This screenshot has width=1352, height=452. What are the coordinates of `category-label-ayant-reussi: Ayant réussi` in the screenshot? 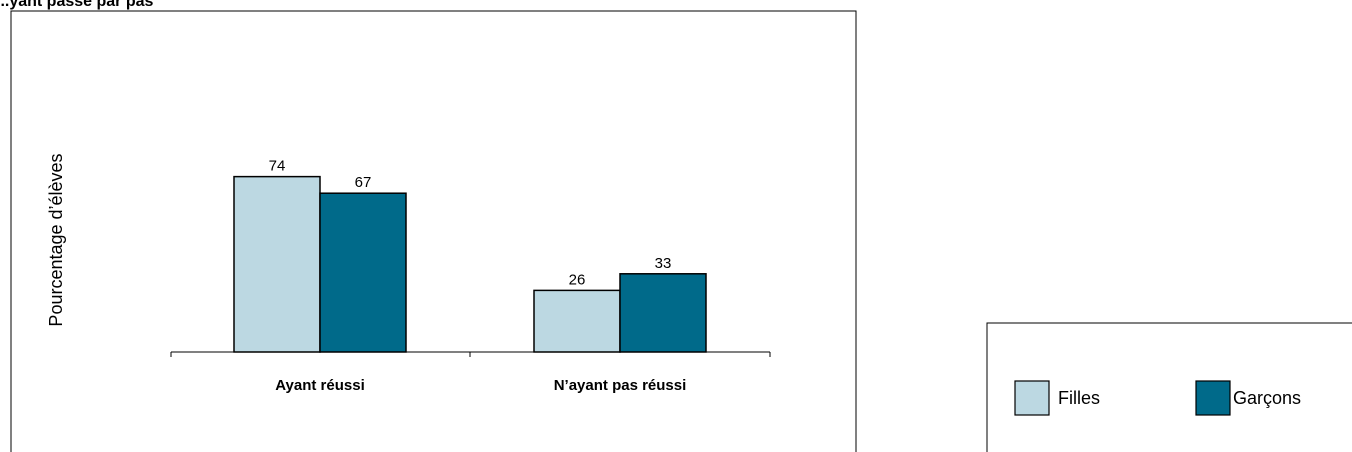 It's located at (319, 385).